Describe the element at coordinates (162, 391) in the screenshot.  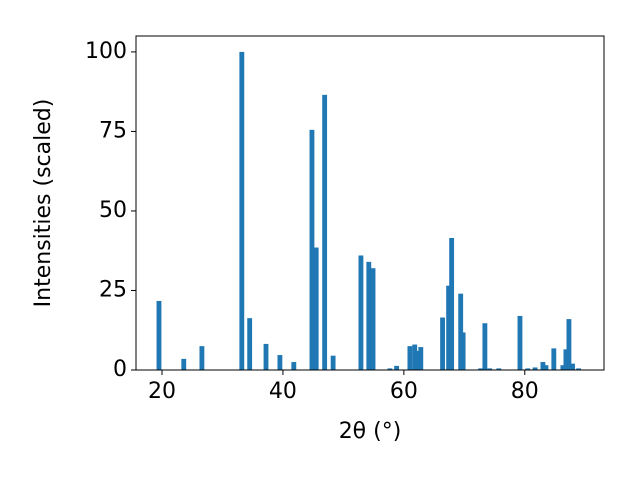
I see `x-tick-label: 20` at that location.